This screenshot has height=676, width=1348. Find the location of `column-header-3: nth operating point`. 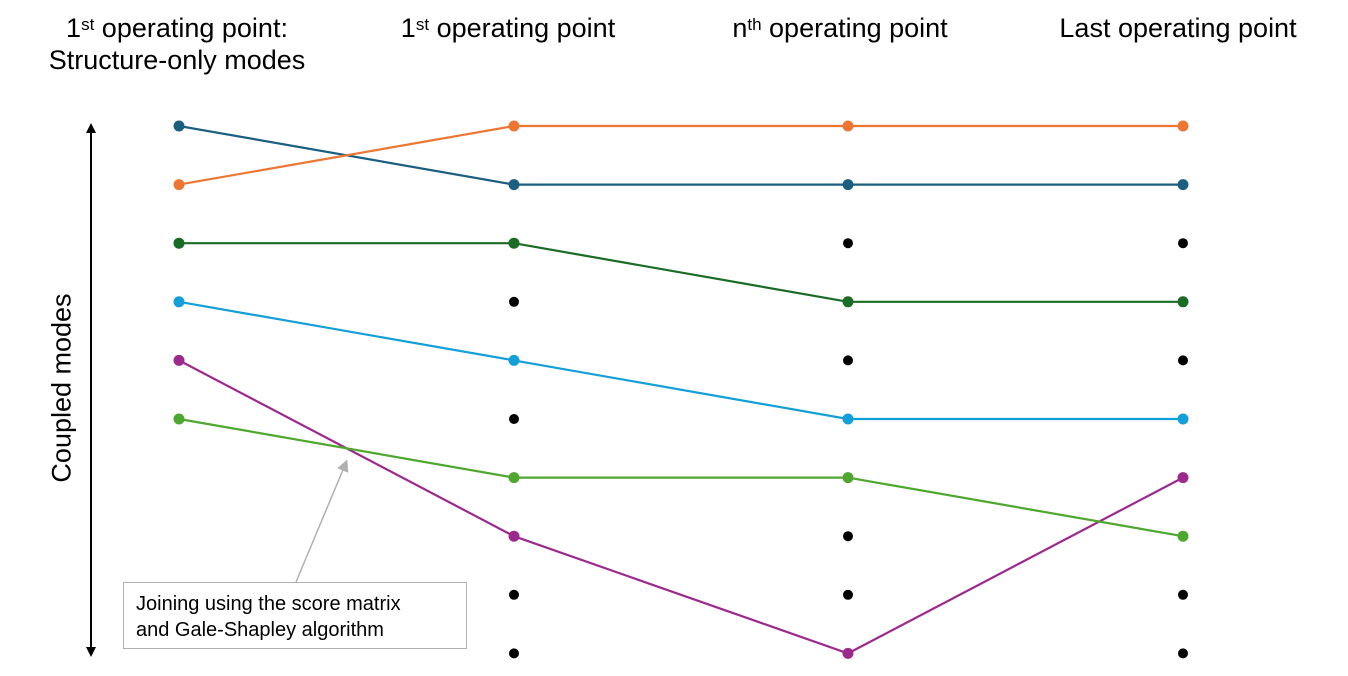

column-header-3: nth operating point is located at coordinates (839, 28).